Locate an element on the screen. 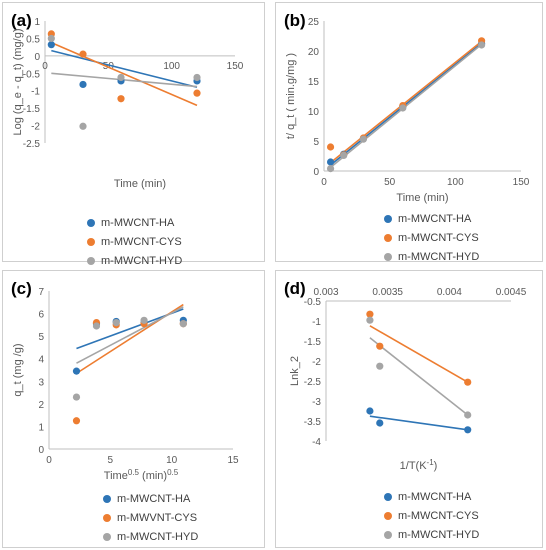  legend-label: m-MWCNT-CYS is located at coordinates (438, 515).